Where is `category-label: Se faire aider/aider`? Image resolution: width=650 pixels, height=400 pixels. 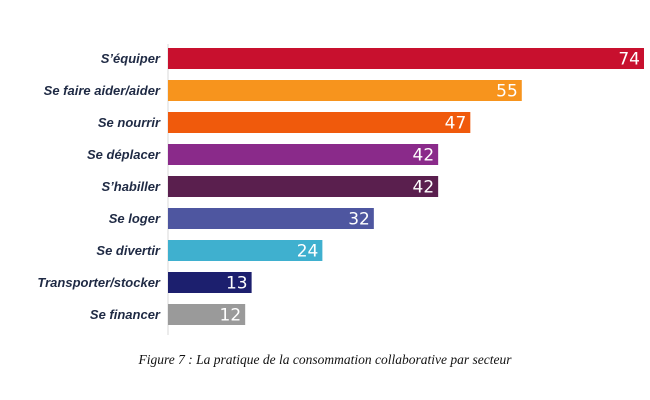
category-label: Se faire aider/aider is located at coordinates (102, 90).